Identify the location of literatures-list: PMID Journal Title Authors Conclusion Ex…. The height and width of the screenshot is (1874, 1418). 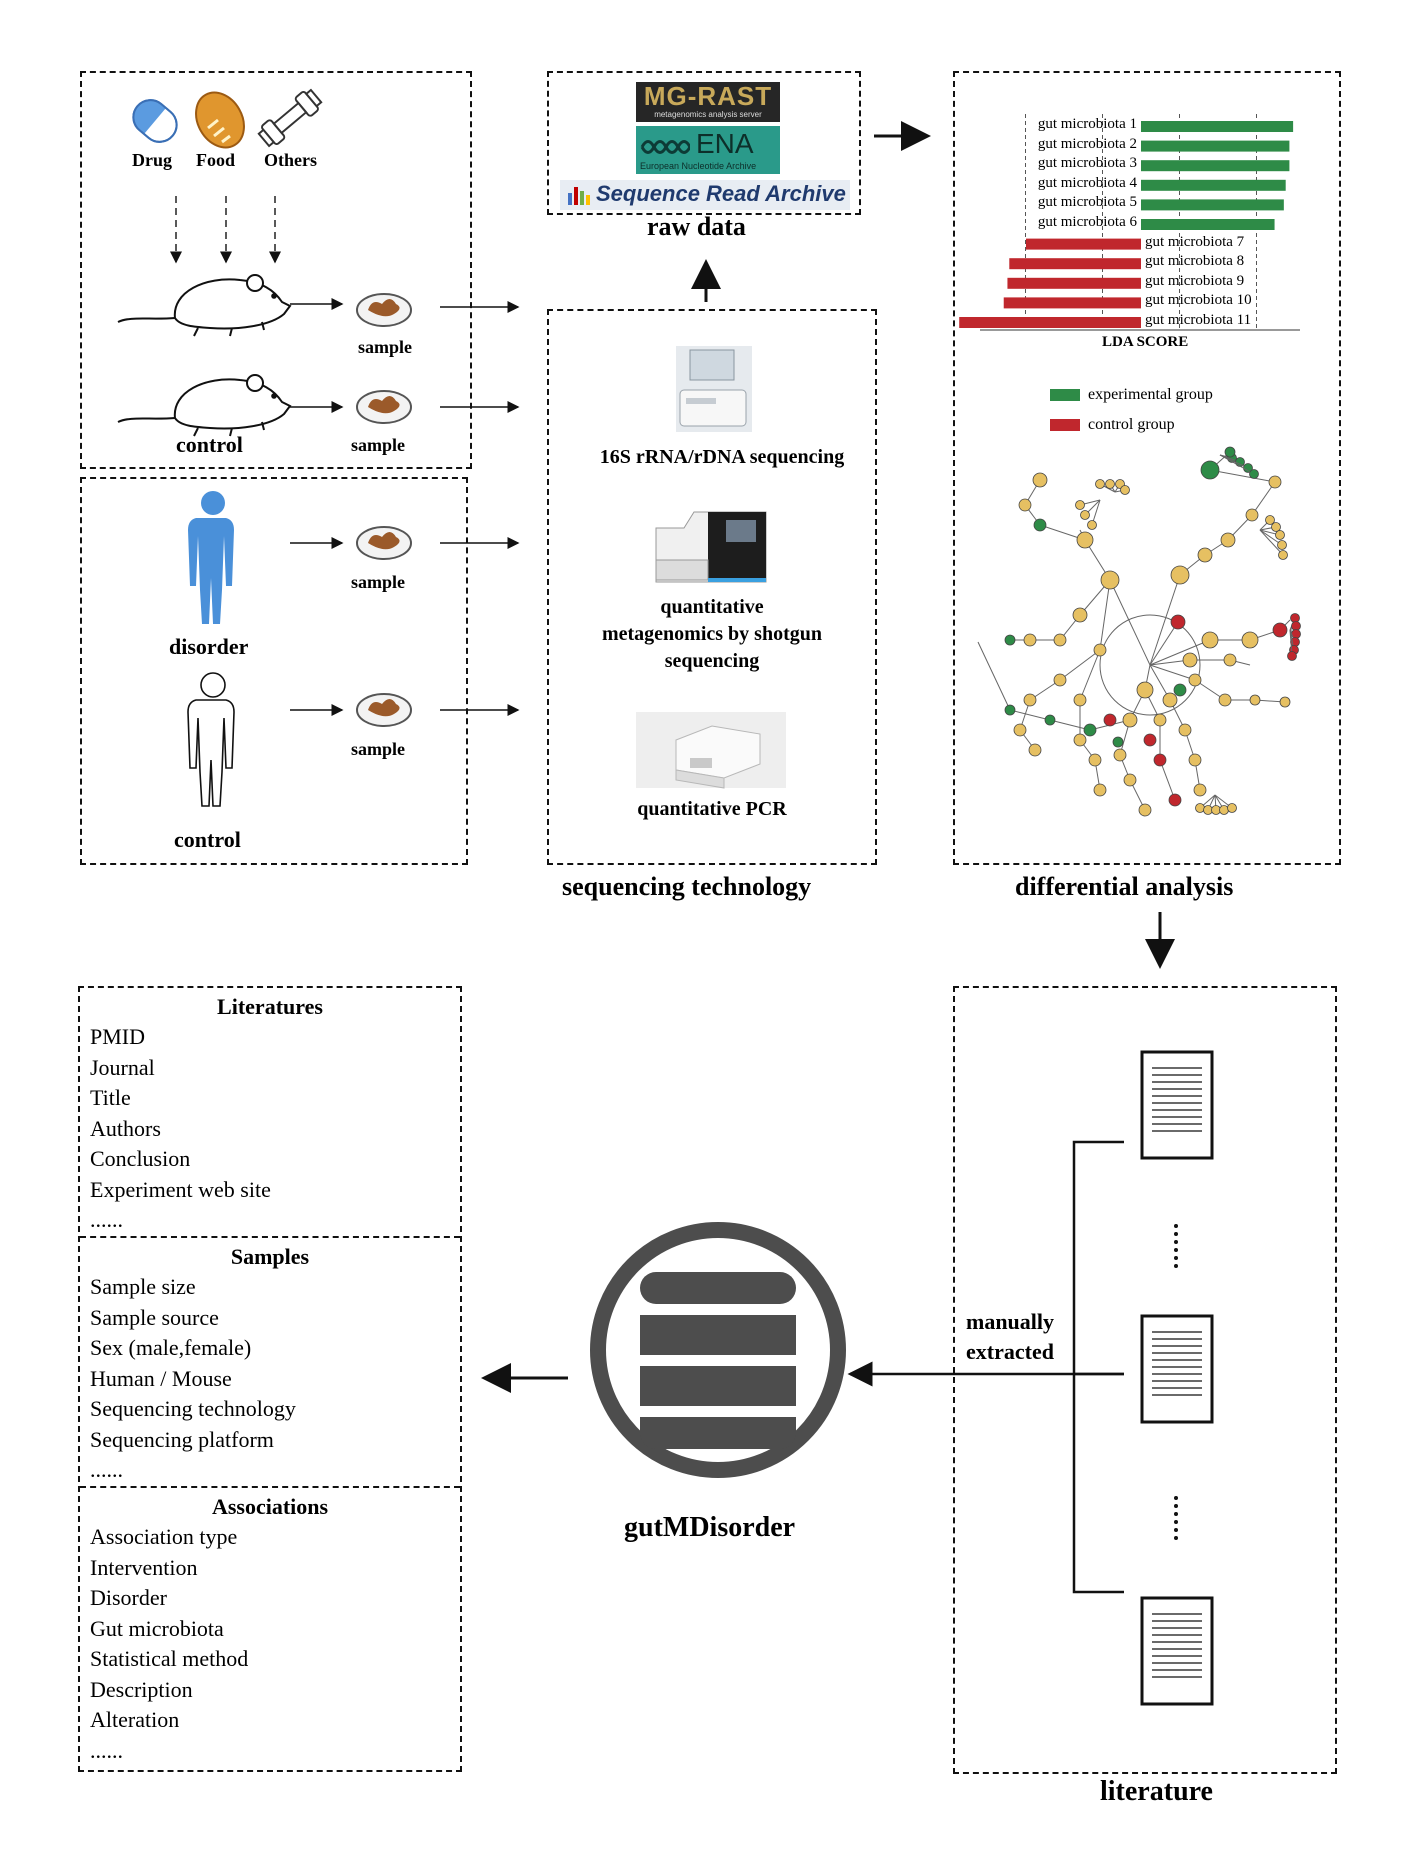
(180, 1129).